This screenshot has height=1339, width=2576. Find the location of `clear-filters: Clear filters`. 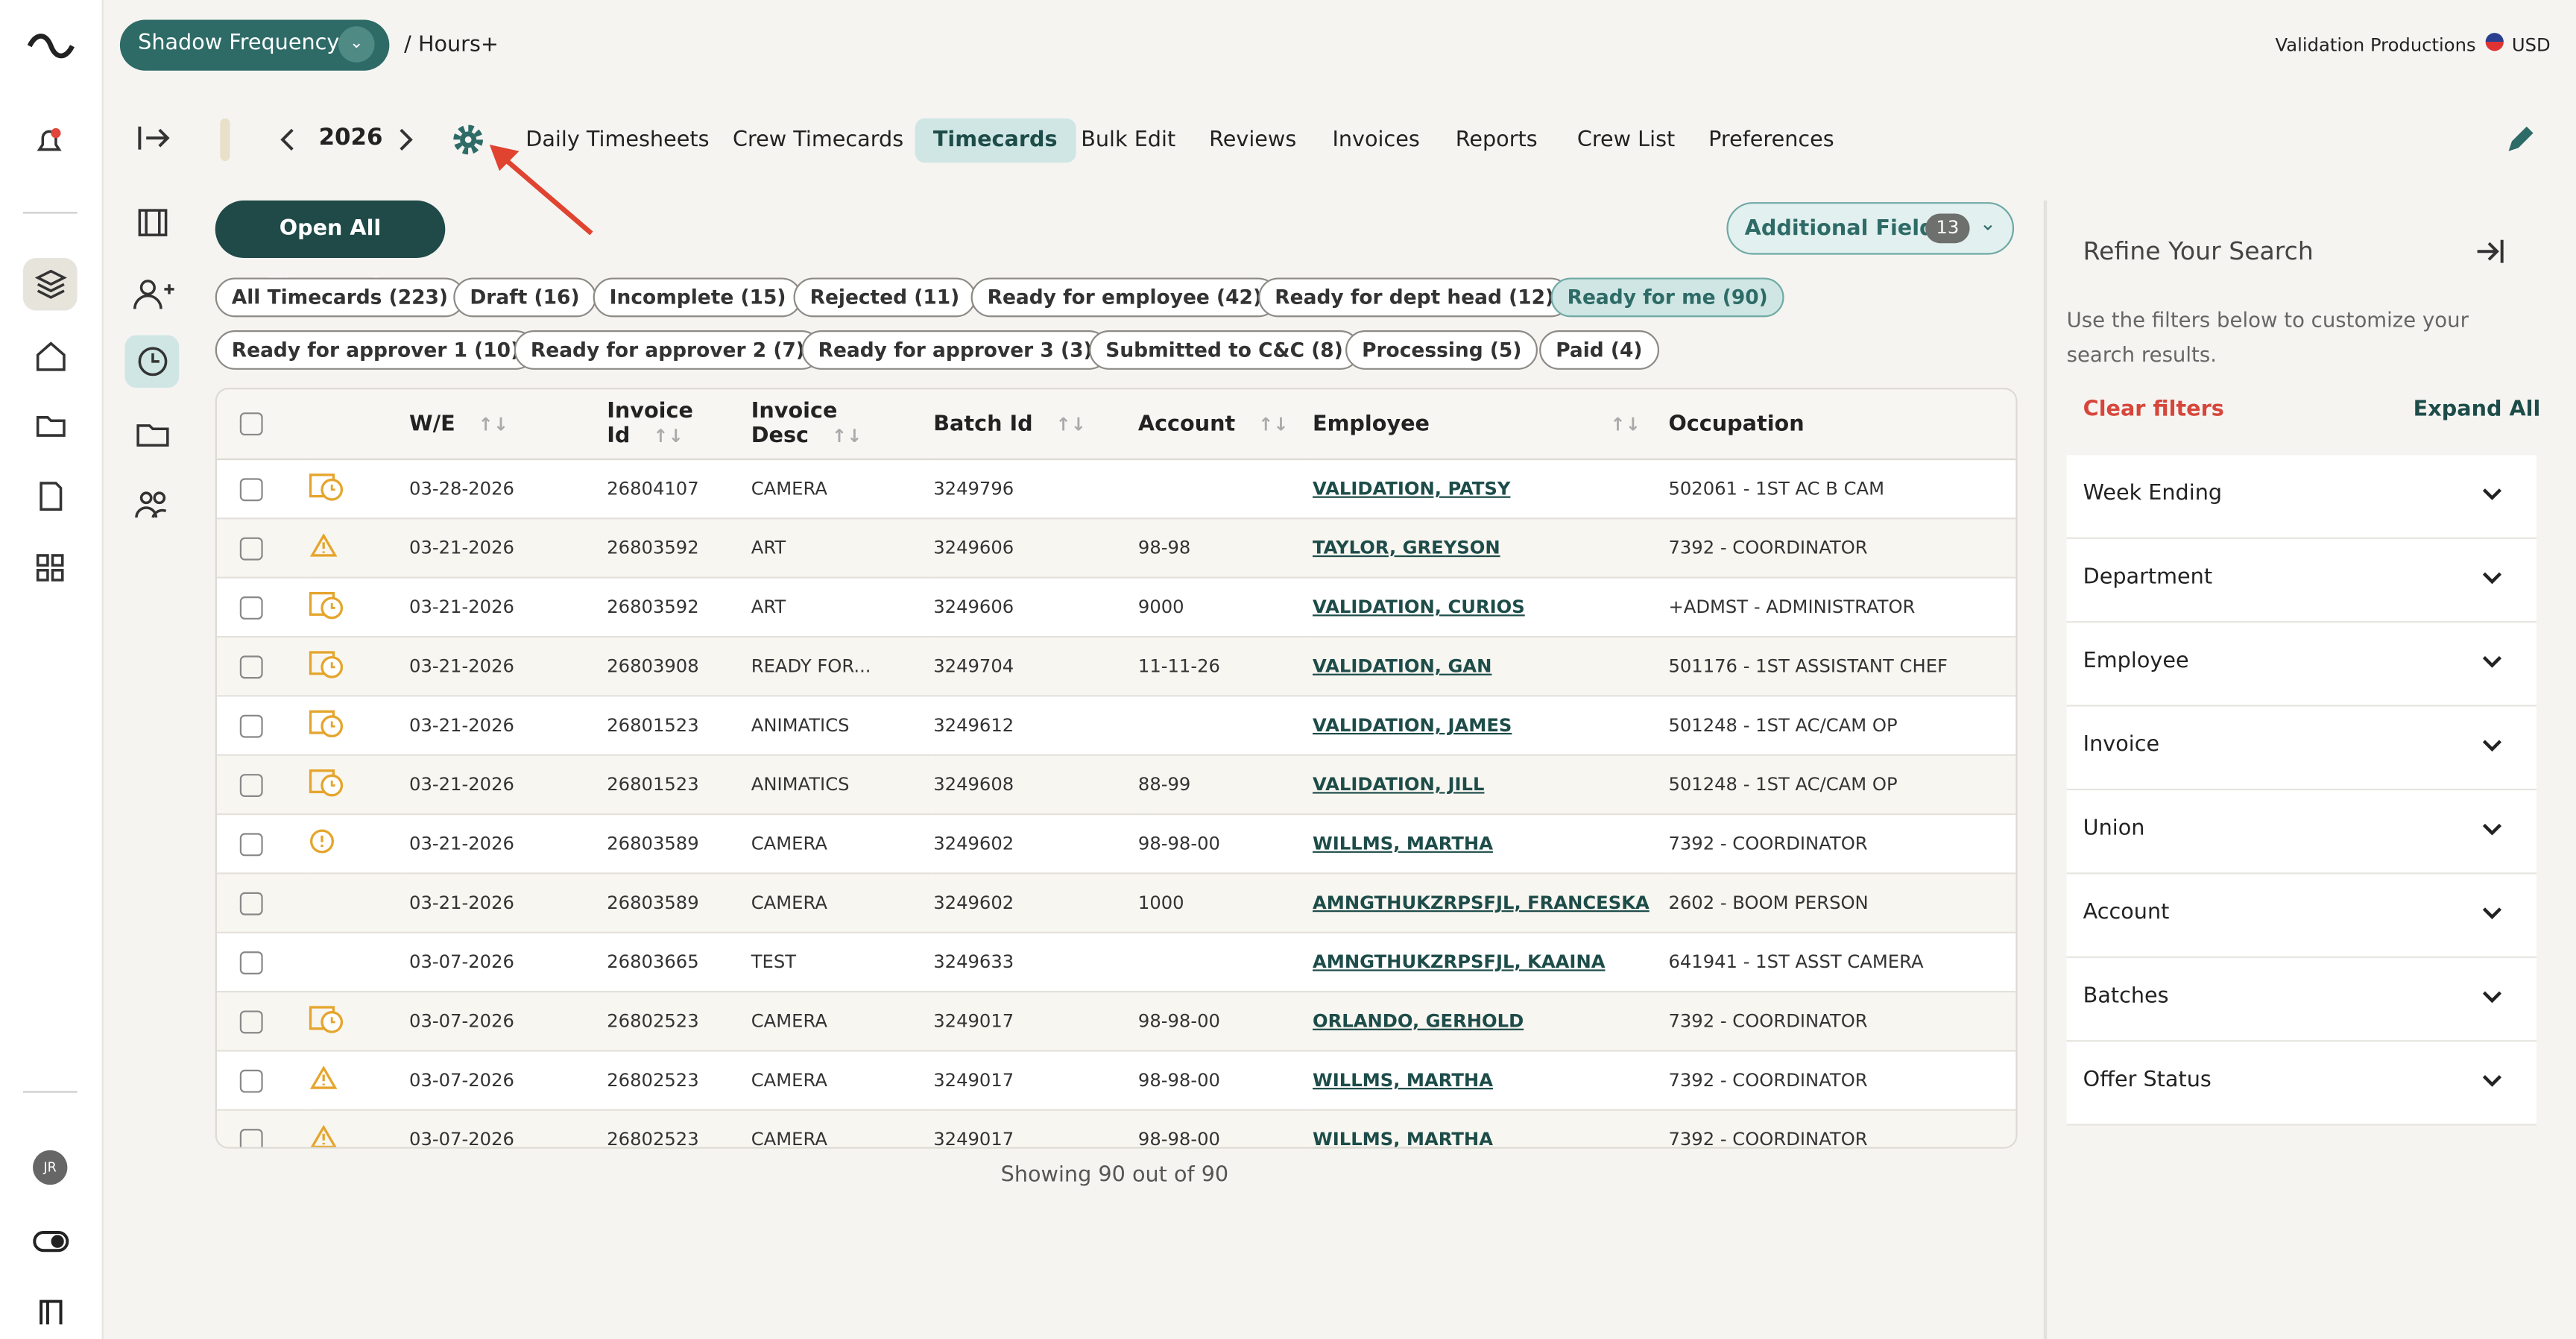

clear-filters: Clear filters is located at coordinates (2153, 410).